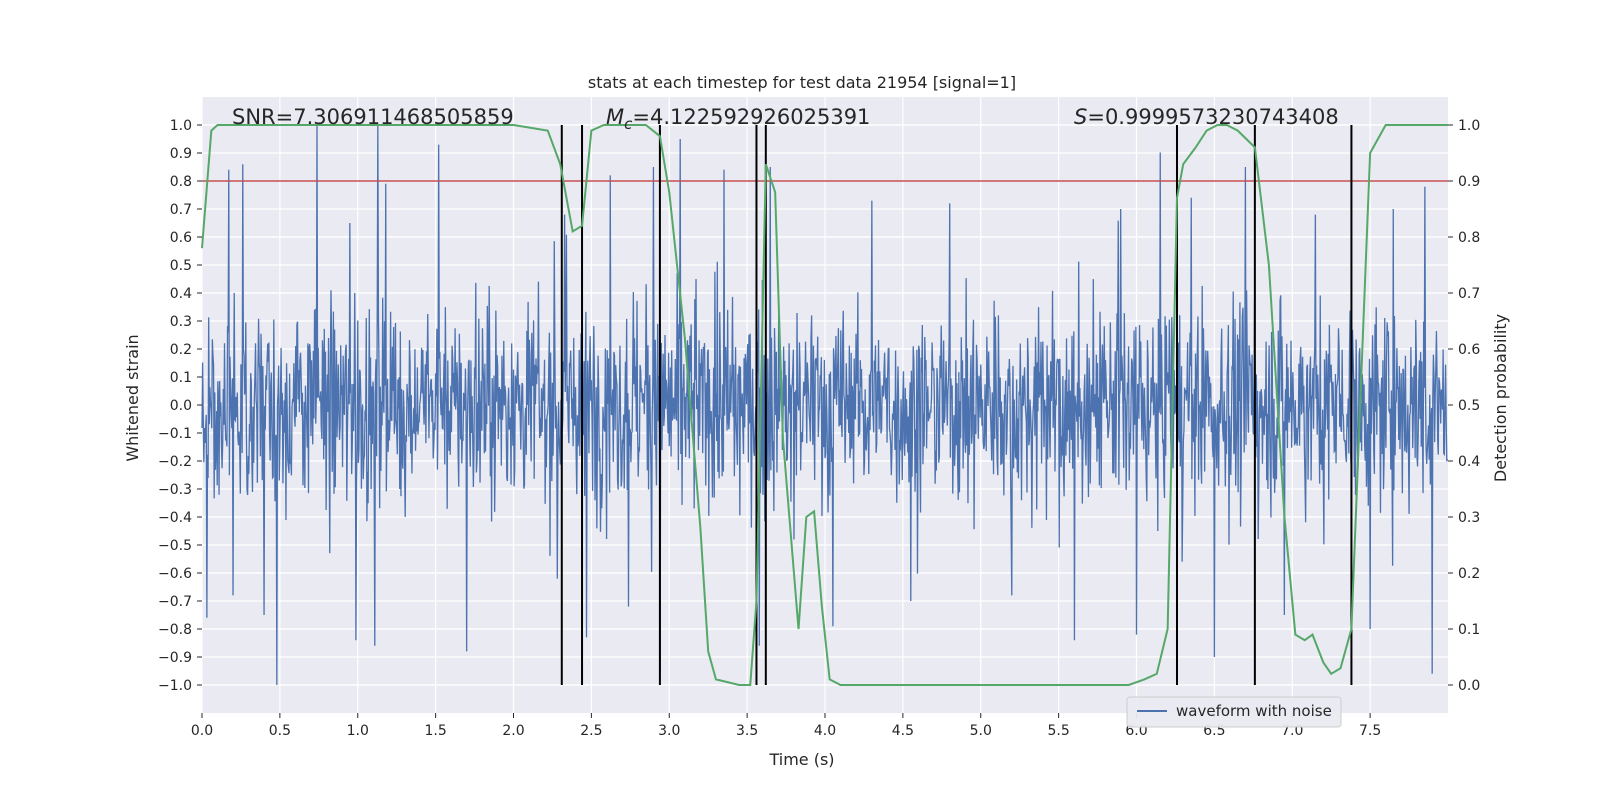 Image resolution: width=1600 pixels, height=800 pixels. Describe the element at coordinates (175, 434) in the screenshot. I see `y-tick-label: −0.1` at that location.